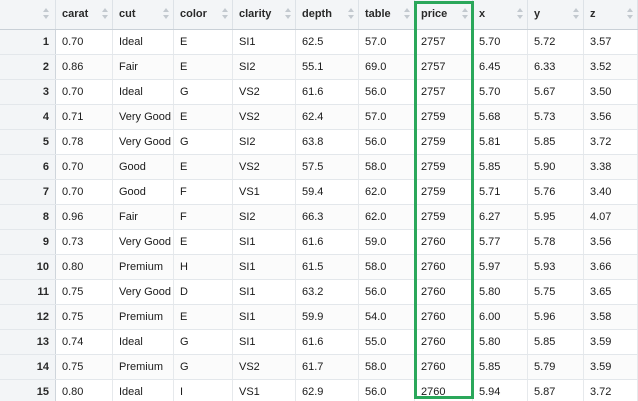 The width and height of the screenshot is (638, 401). Describe the element at coordinates (556, 67) in the screenshot. I see `table-cell: 6.33` at that location.